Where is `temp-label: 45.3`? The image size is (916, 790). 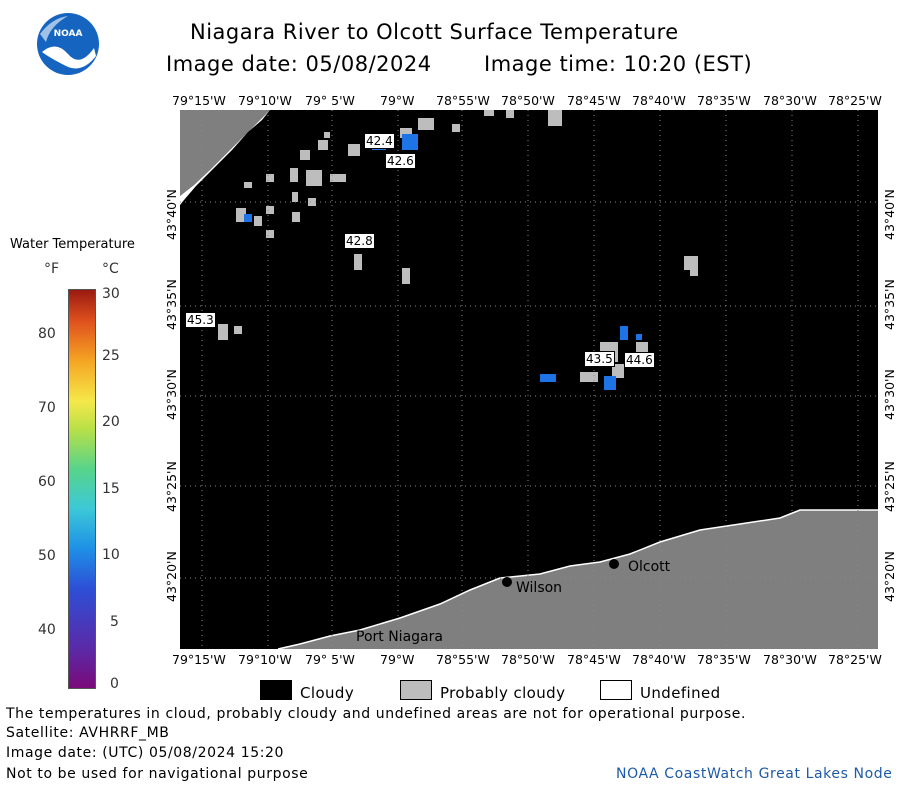
temp-label: 45.3 is located at coordinates (200, 320).